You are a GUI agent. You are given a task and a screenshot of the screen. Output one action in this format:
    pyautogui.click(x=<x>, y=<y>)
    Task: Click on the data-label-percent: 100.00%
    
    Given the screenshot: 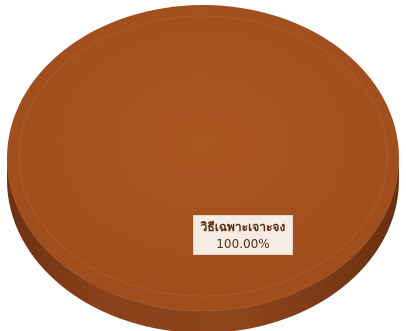 What is the action you would take?
    pyautogui.click(x=243, y=244)
    